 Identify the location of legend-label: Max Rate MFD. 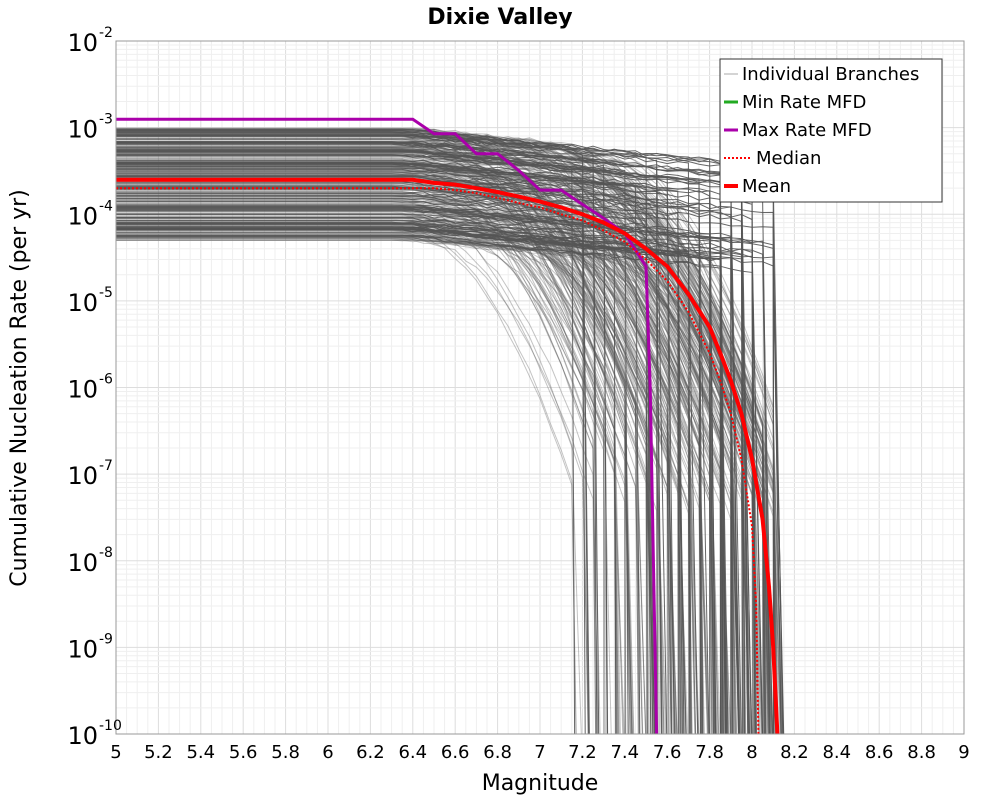
(807, 130).